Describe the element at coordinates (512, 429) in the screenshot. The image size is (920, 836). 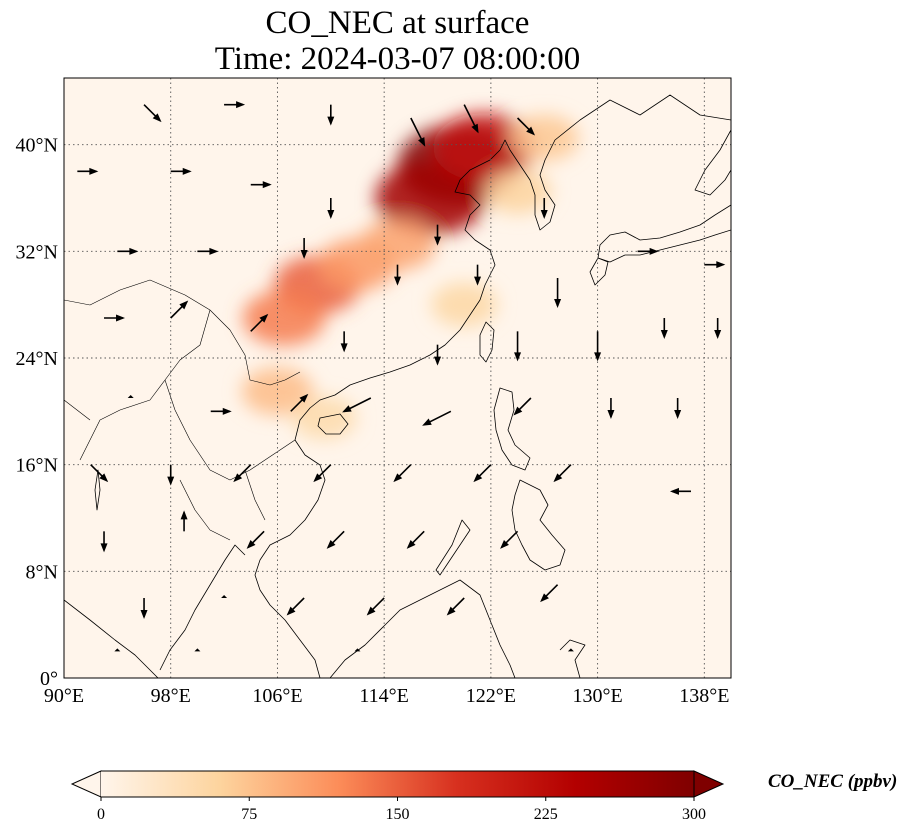
I see `luzon-coastline` at that location.